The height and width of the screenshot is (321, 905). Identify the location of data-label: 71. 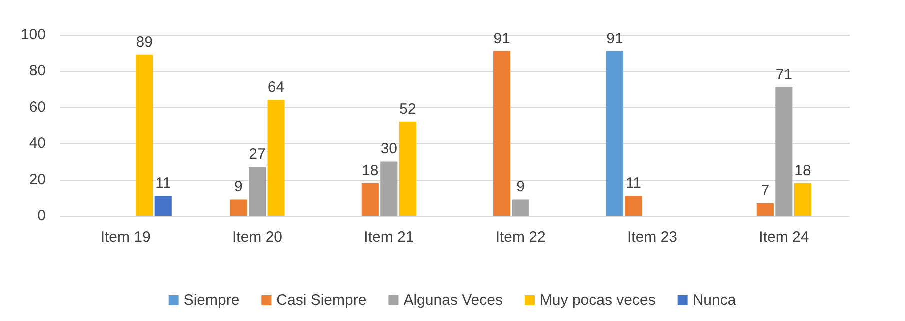
(784, 75).